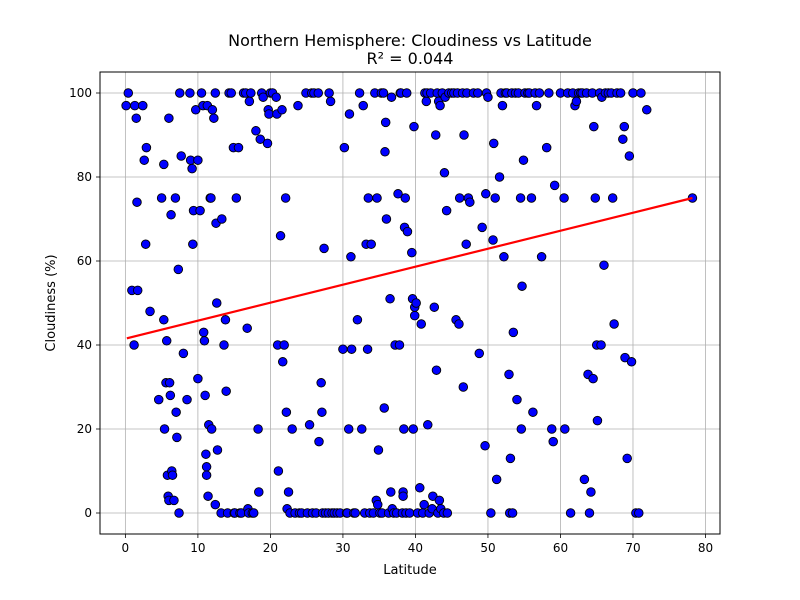 Image resolution: width=800 pixels, height=600 pixels. What do you see at coordinates (270, 548) in the screenshot?
I see `x-tick-label: 20` at bounding box center [270, 548].